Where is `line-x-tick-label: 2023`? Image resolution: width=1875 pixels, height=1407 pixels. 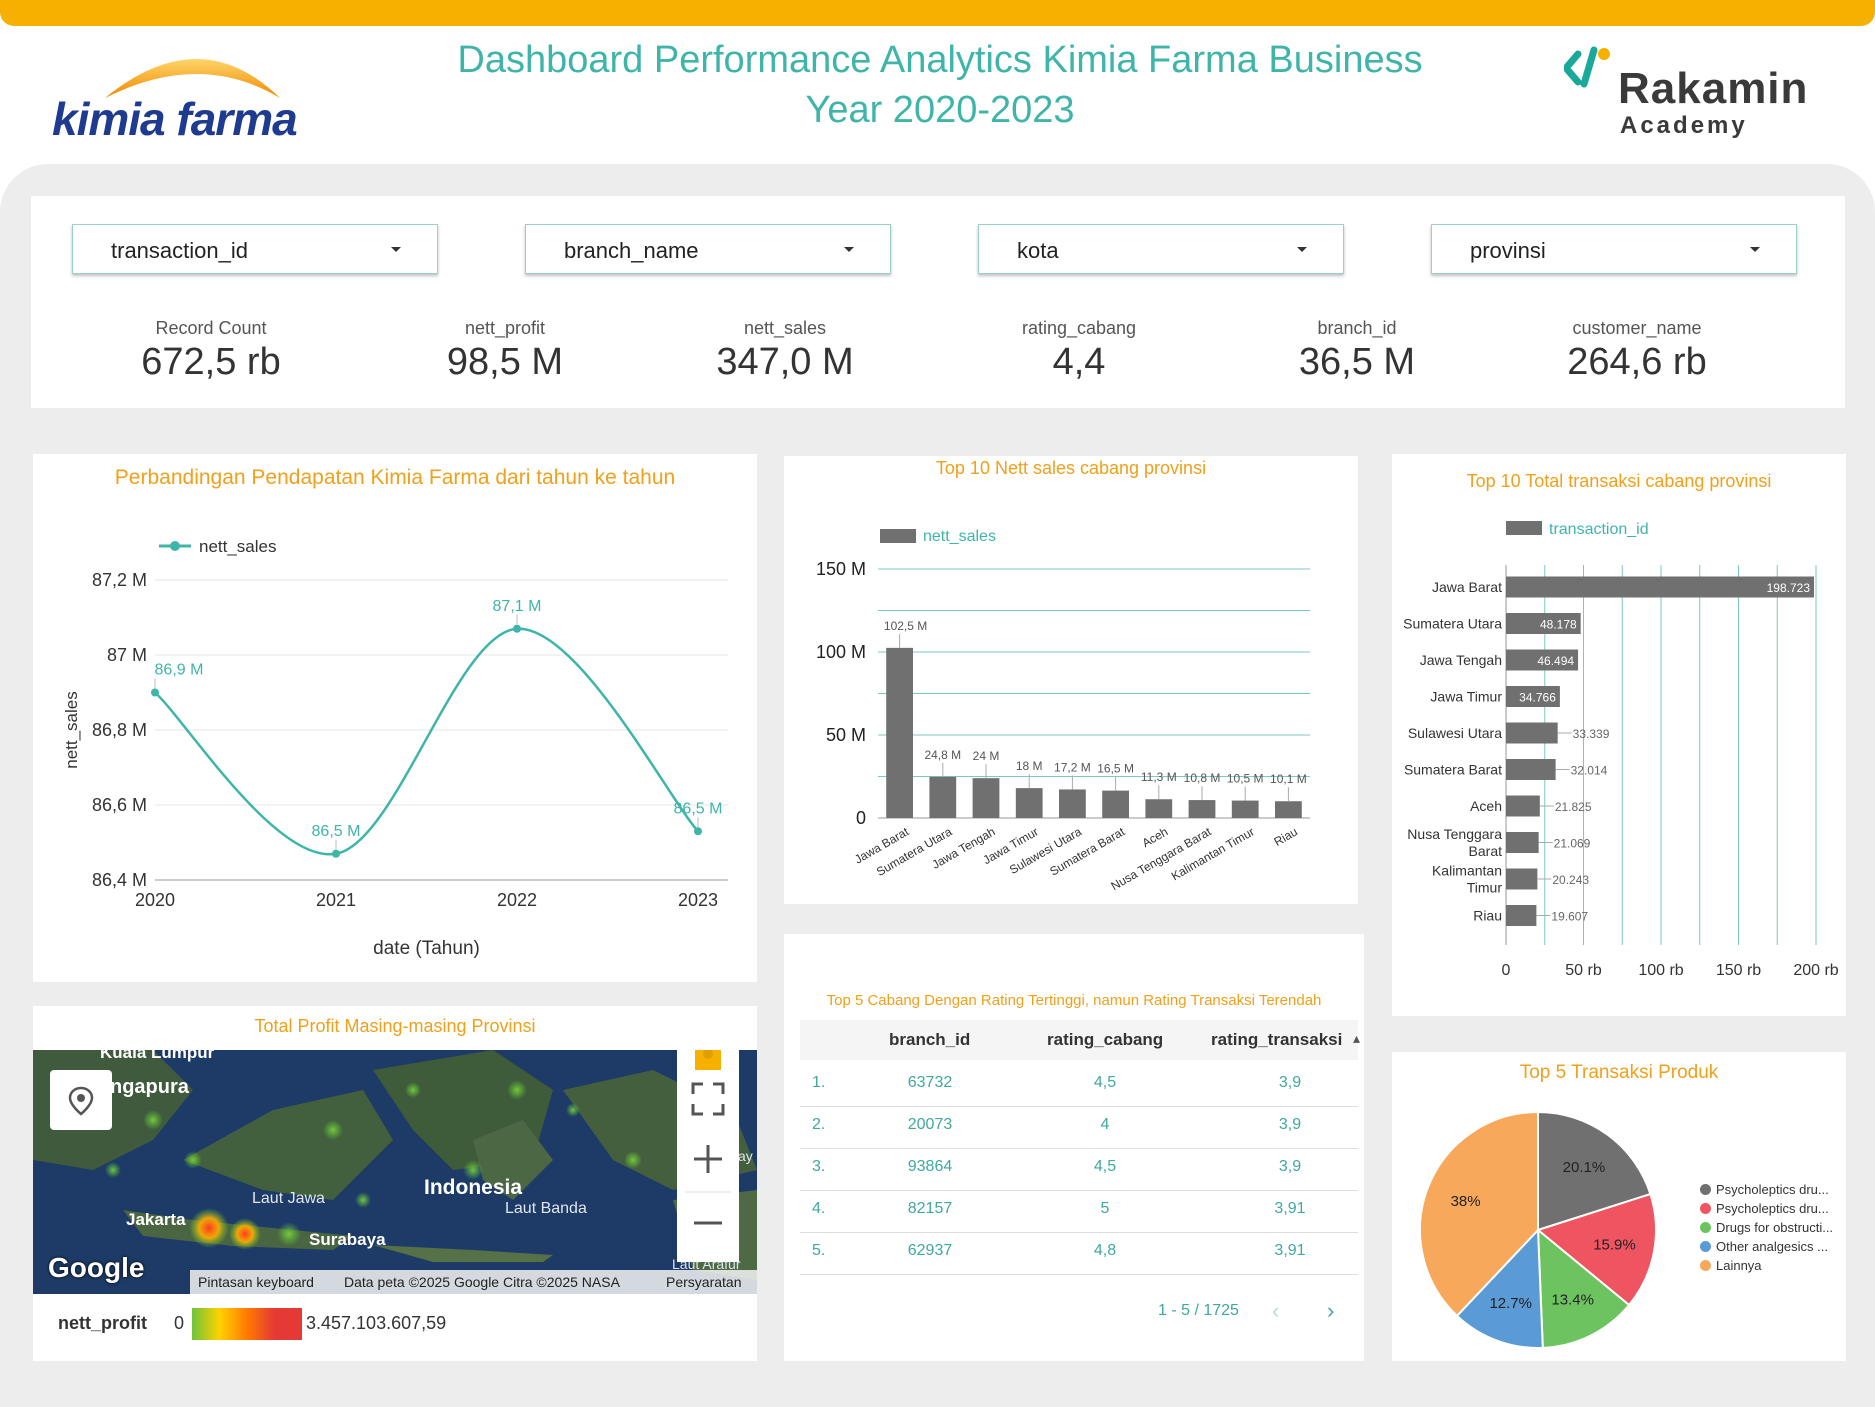
line-x-tick-label: 2023 is located at coordinates (698, 900).